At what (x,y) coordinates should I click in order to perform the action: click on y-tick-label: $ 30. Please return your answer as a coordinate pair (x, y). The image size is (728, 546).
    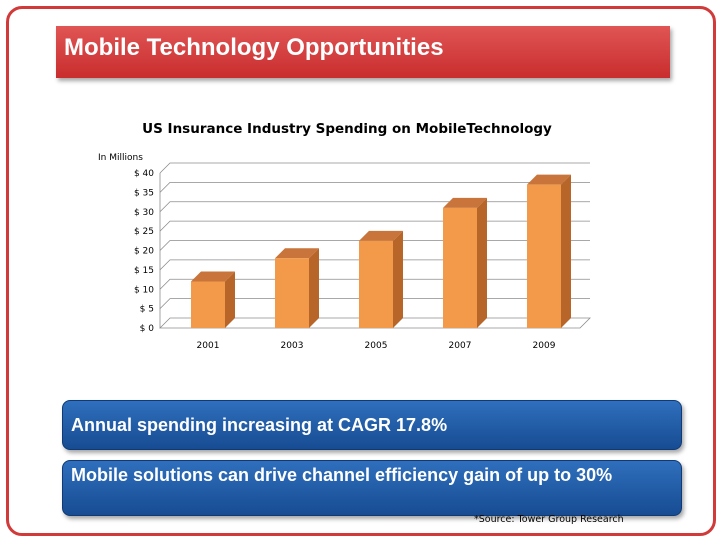
    Looking at the image, I should click on (144, 213).